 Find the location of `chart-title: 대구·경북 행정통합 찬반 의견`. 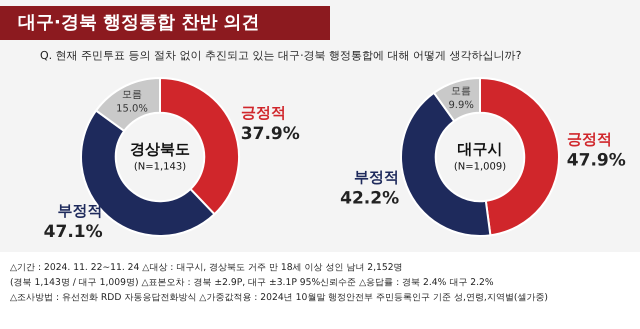

chart-title: 대구·경북 행정통합 찬반 의견 is located at coordinates (165, 23).